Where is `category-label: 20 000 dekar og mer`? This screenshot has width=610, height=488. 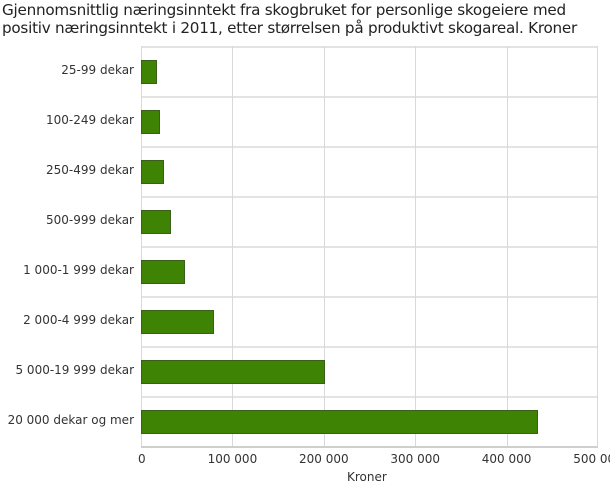 category-label: 20 000 dekar og mer is located at coordinates (70, 420).